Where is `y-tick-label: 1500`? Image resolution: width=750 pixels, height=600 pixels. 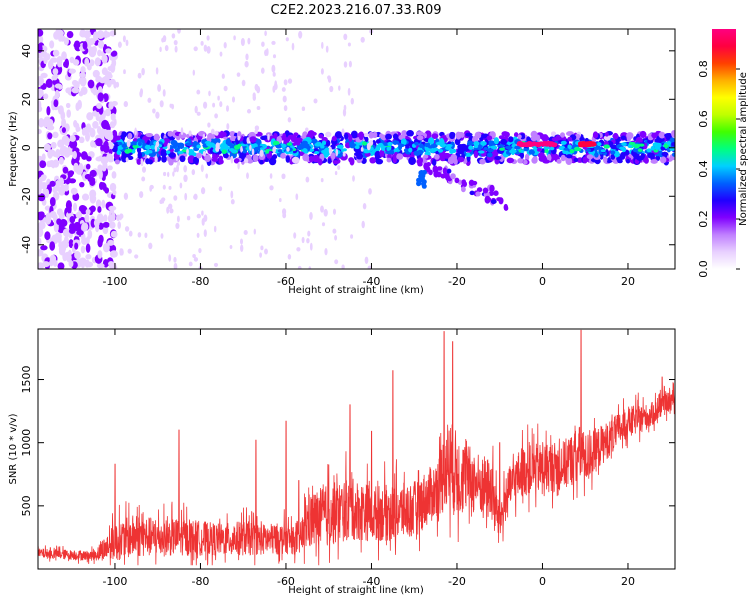
y-tick-label: 1500 is located at coordinates (26, 380).